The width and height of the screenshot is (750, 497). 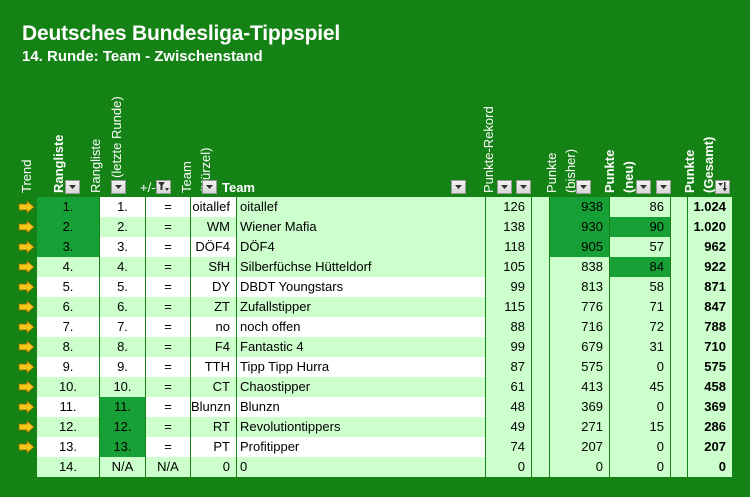 What do you see at coordinates (213, 327) in the screenshot?
I see `cell-team-abbr: no` at bounding box center [213, 327].